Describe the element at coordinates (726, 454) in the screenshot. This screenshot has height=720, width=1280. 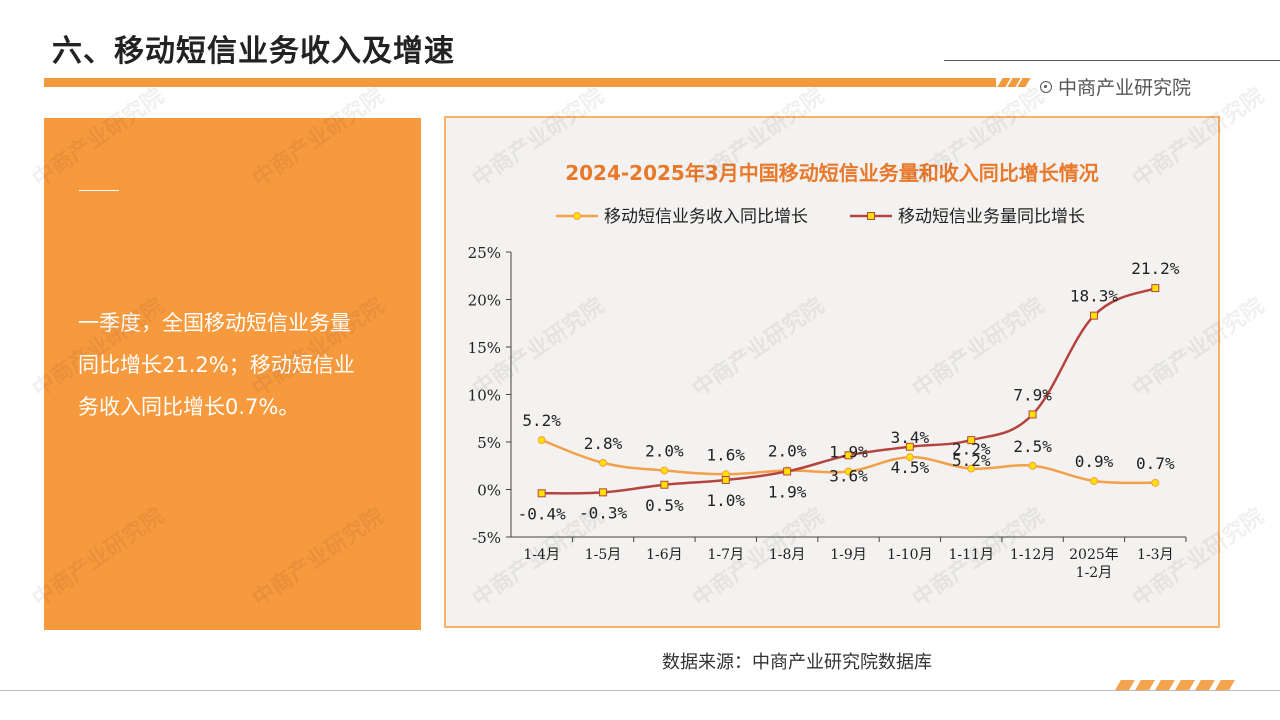
I see `data-label-revenue: 1.6%` at that location.